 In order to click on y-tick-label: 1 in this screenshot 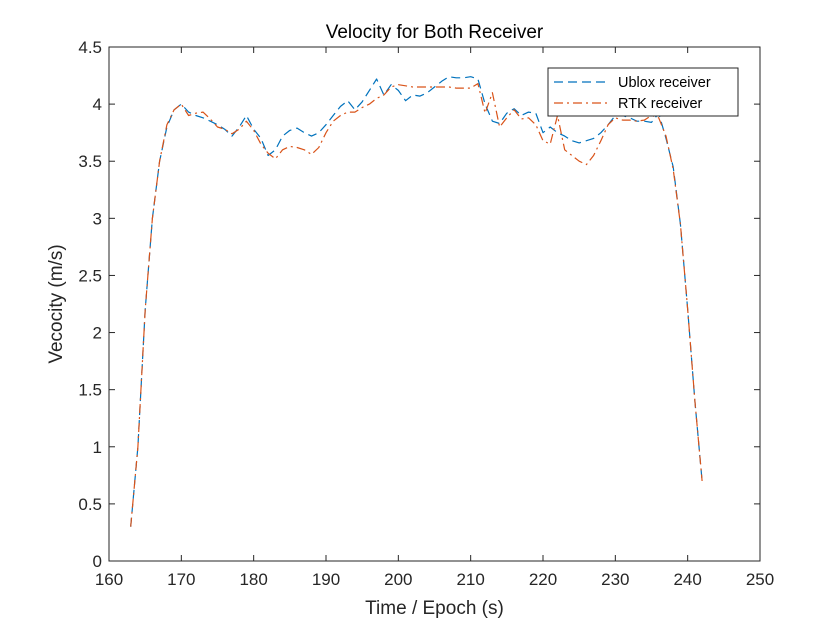, I will do `click(97, 447)`.